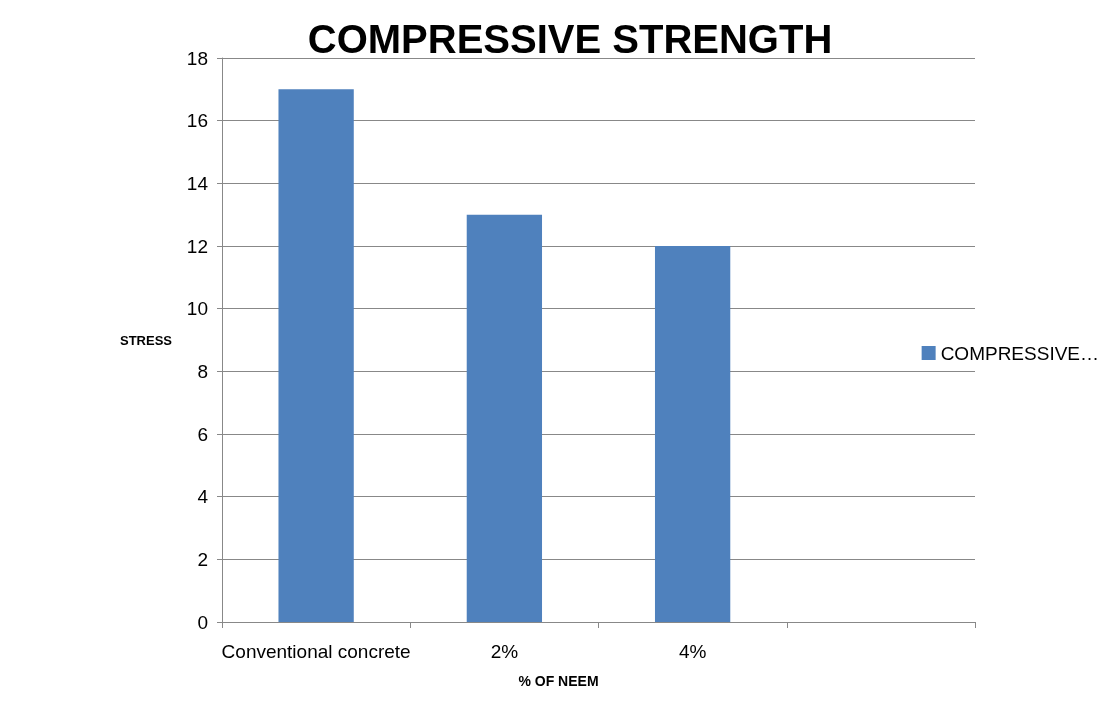  What do you see at coordinates (197, 121) in the screenshot?
I see `y-tick-label: 16` at bounding box center [197, 121].